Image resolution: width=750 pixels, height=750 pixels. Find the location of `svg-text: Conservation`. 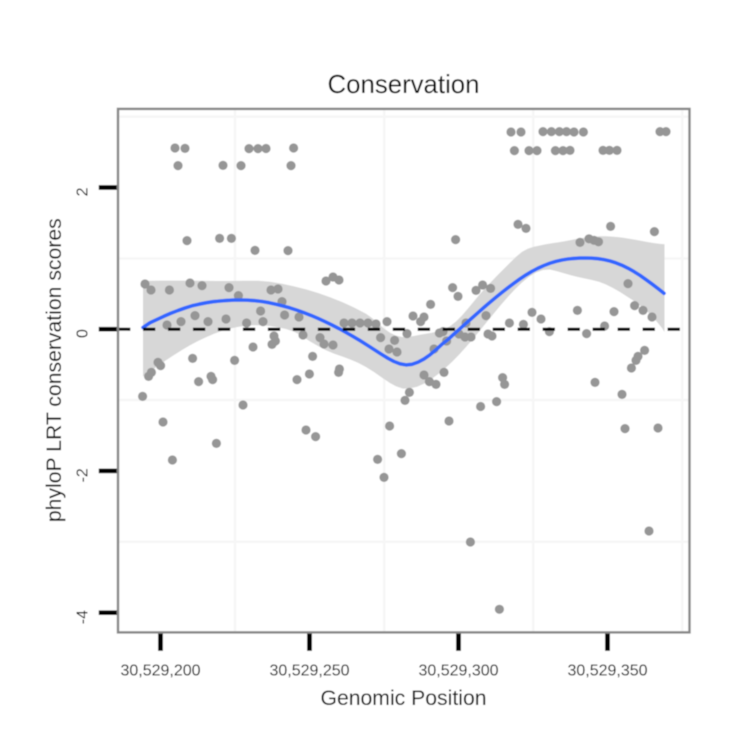

svg-text: Conservation is located at coordinates (404, 85).